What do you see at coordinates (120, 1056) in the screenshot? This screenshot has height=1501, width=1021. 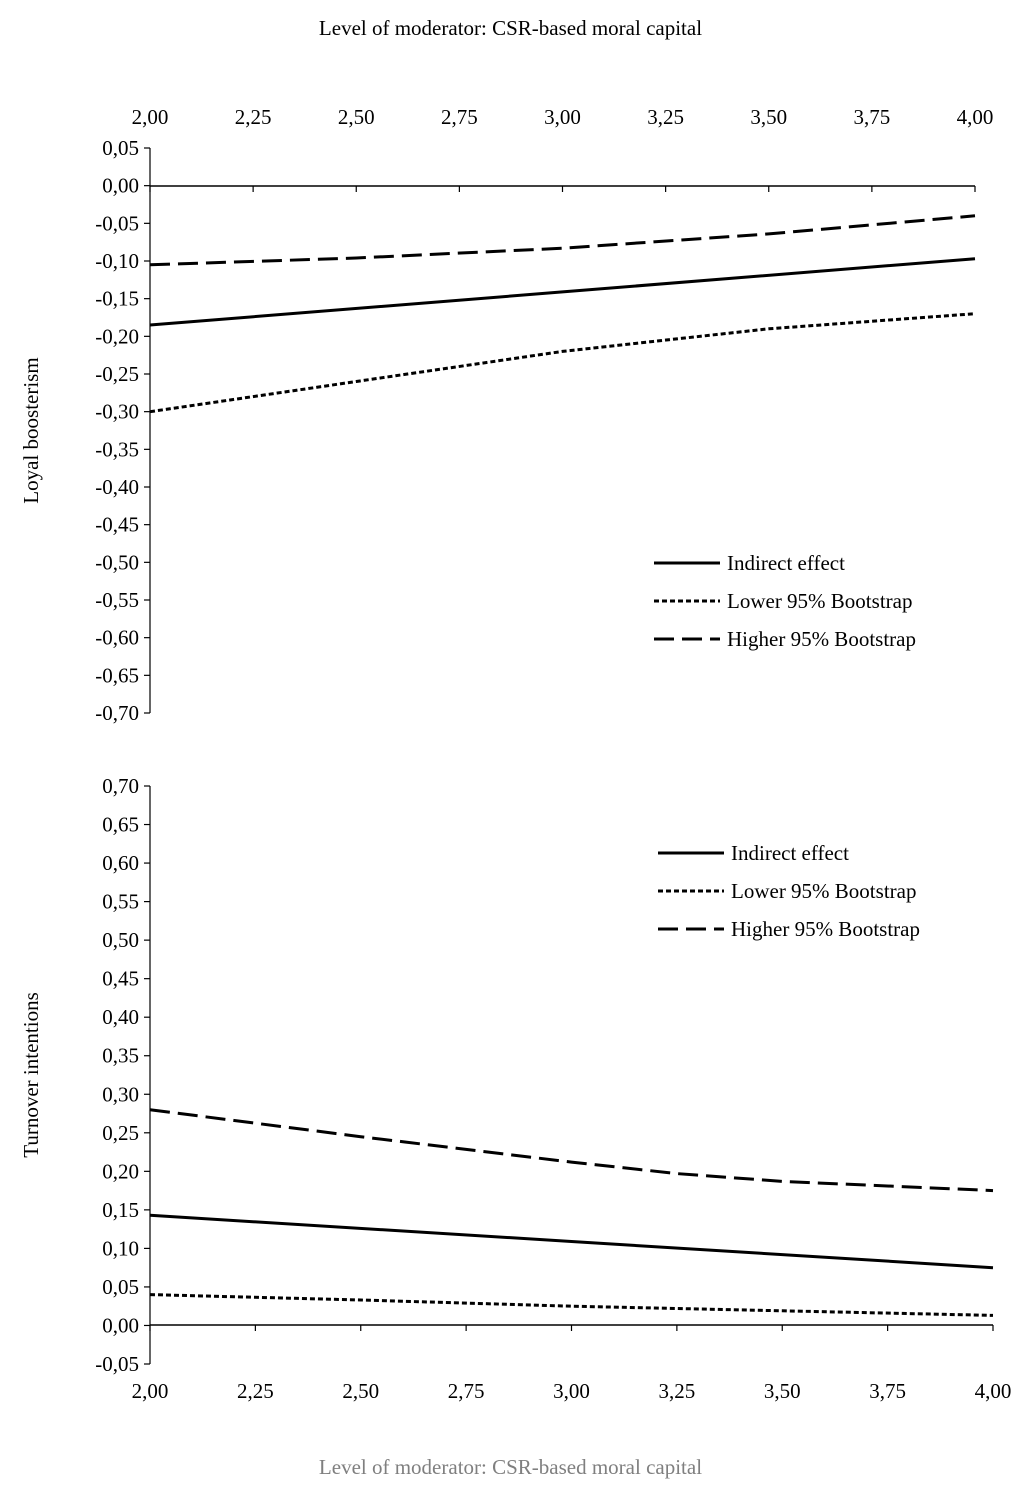 I see `y-tick-label: 0,35` at bounding box center [120, 1056].